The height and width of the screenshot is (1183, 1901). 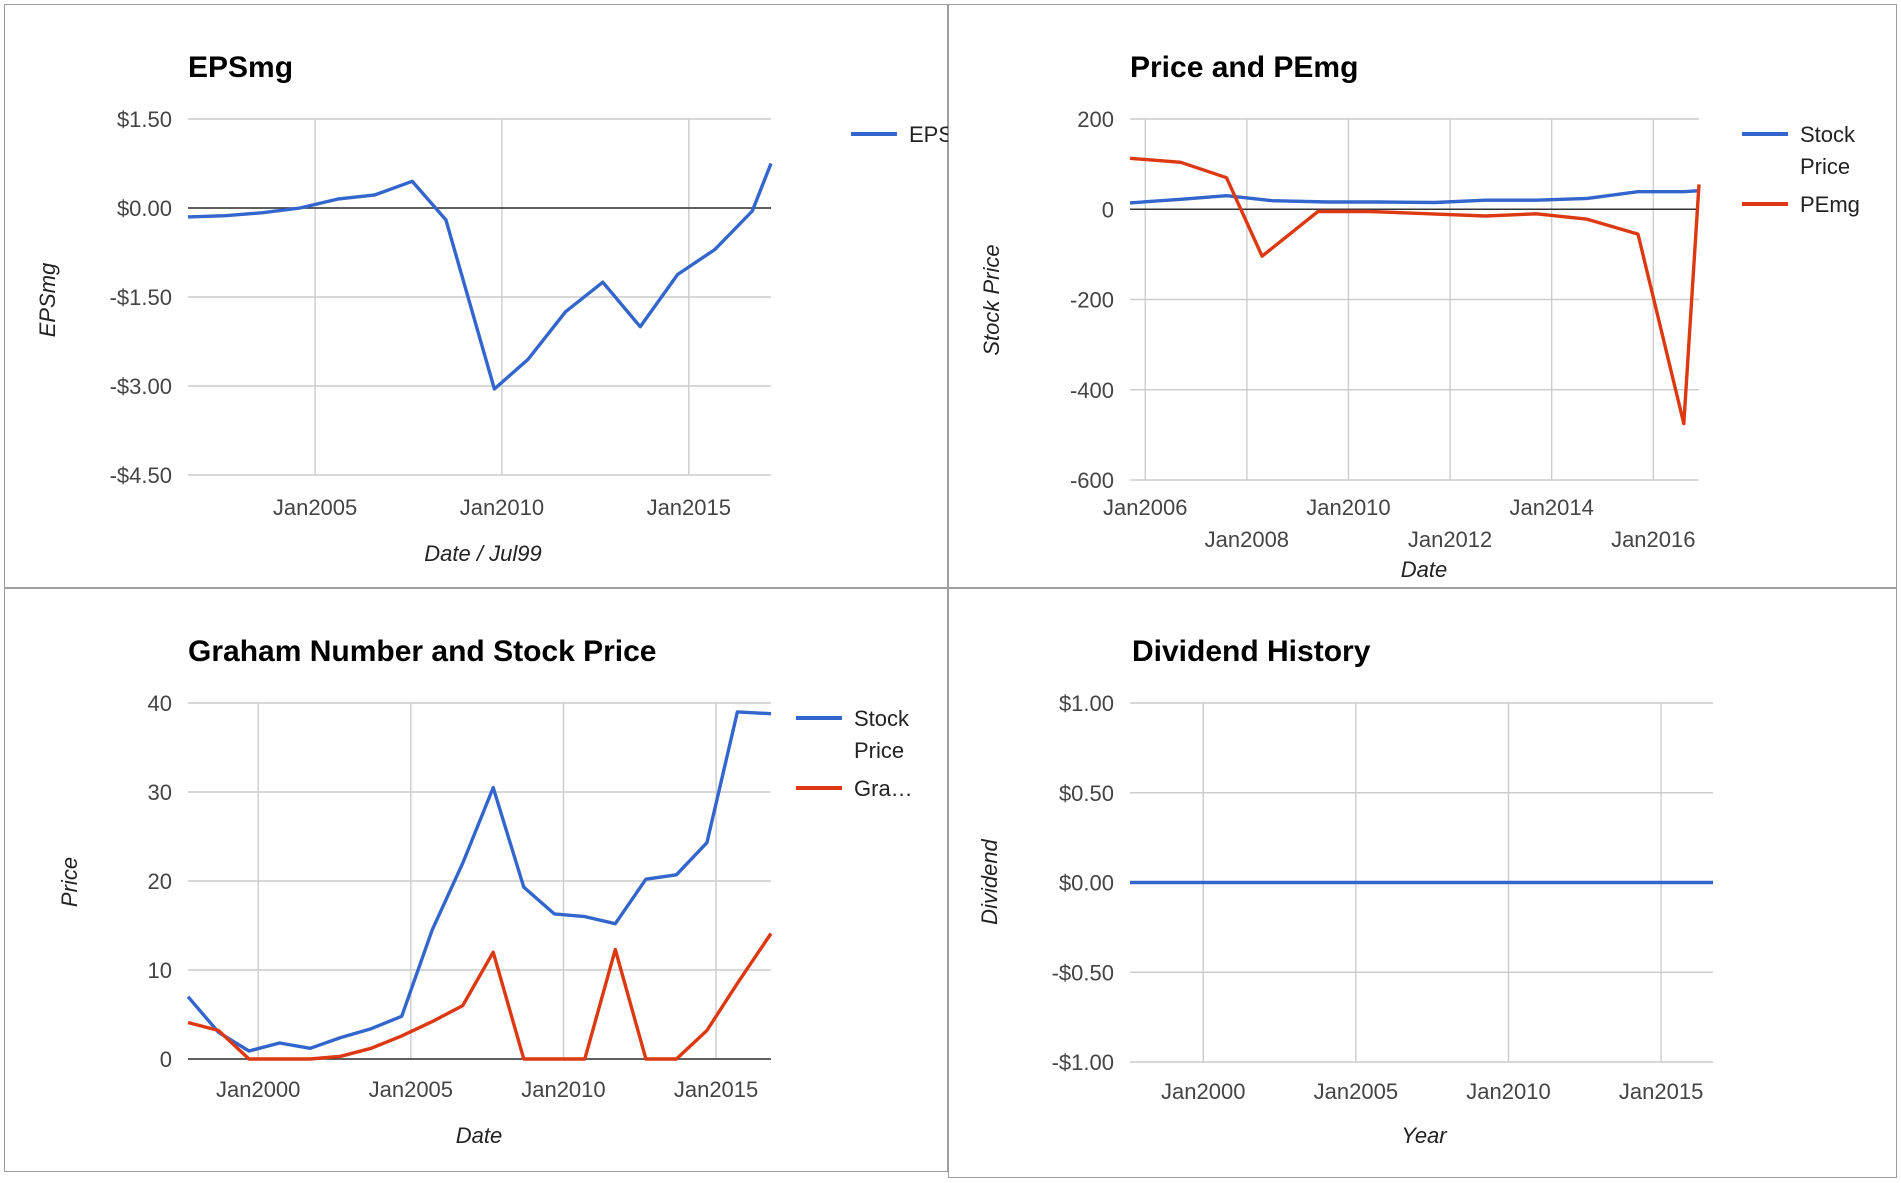 I want to click on y-tick-label: -$1.00, so click(x=1083, y=1062).